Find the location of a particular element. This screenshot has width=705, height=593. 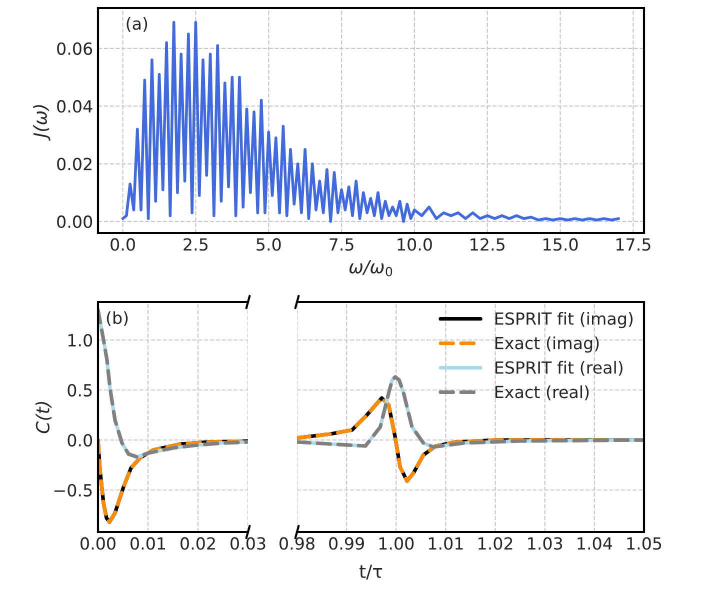

chart-title: (a) is located at coordinates (137, 24).